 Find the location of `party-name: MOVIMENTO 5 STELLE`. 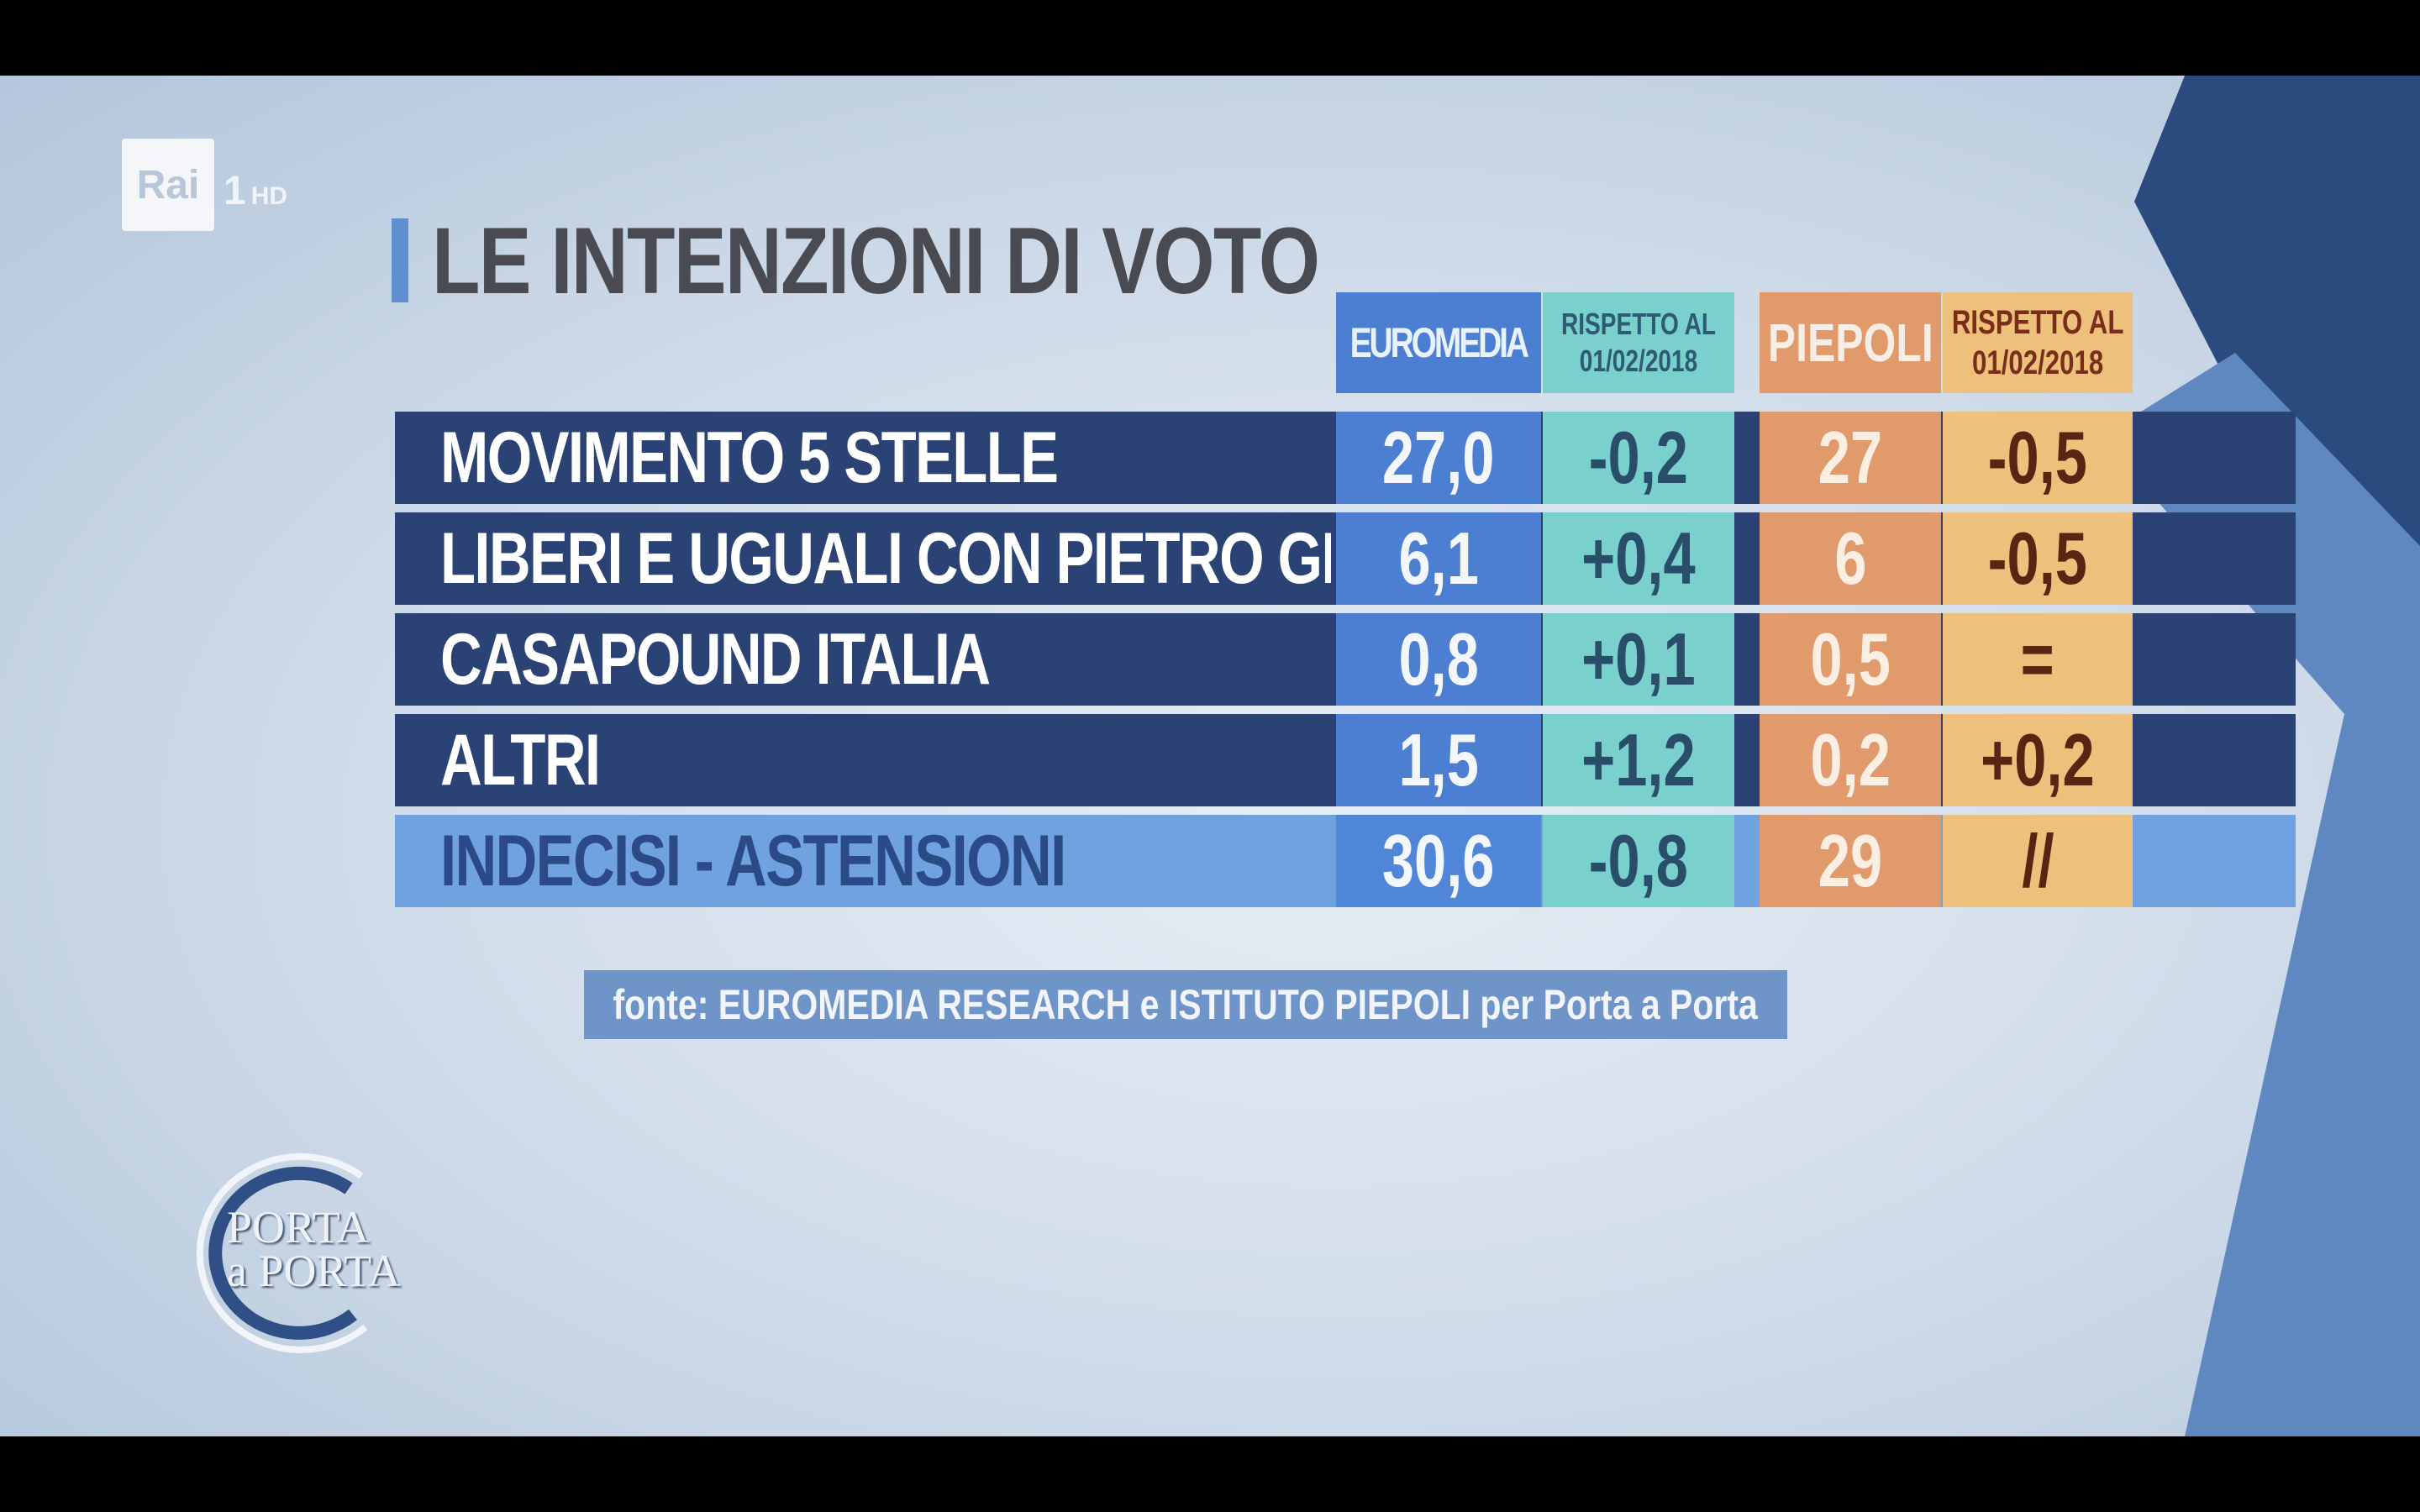

party-name: MOVIMENTO 5 STELLE is located at coordinates (885, 458).